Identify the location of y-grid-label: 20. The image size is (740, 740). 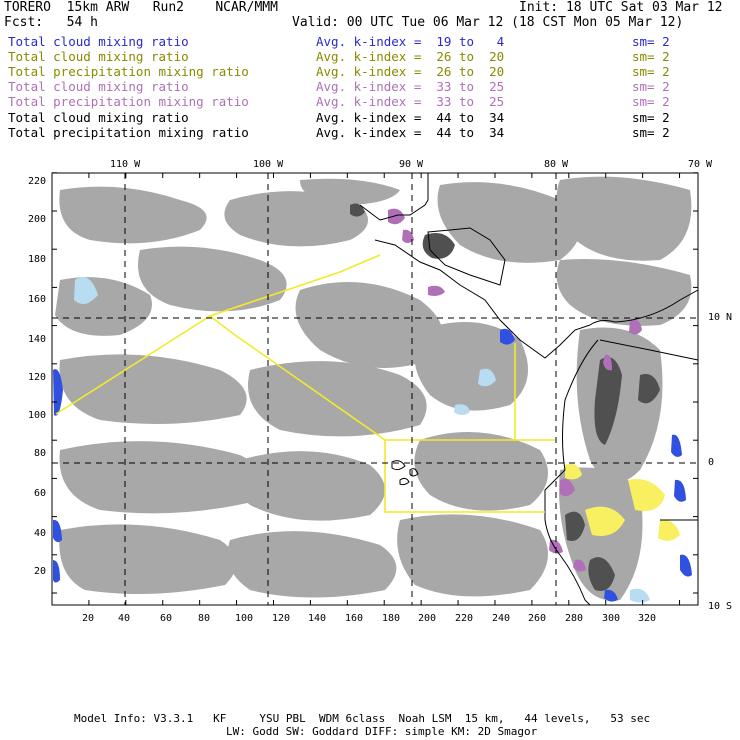
(40, 571).